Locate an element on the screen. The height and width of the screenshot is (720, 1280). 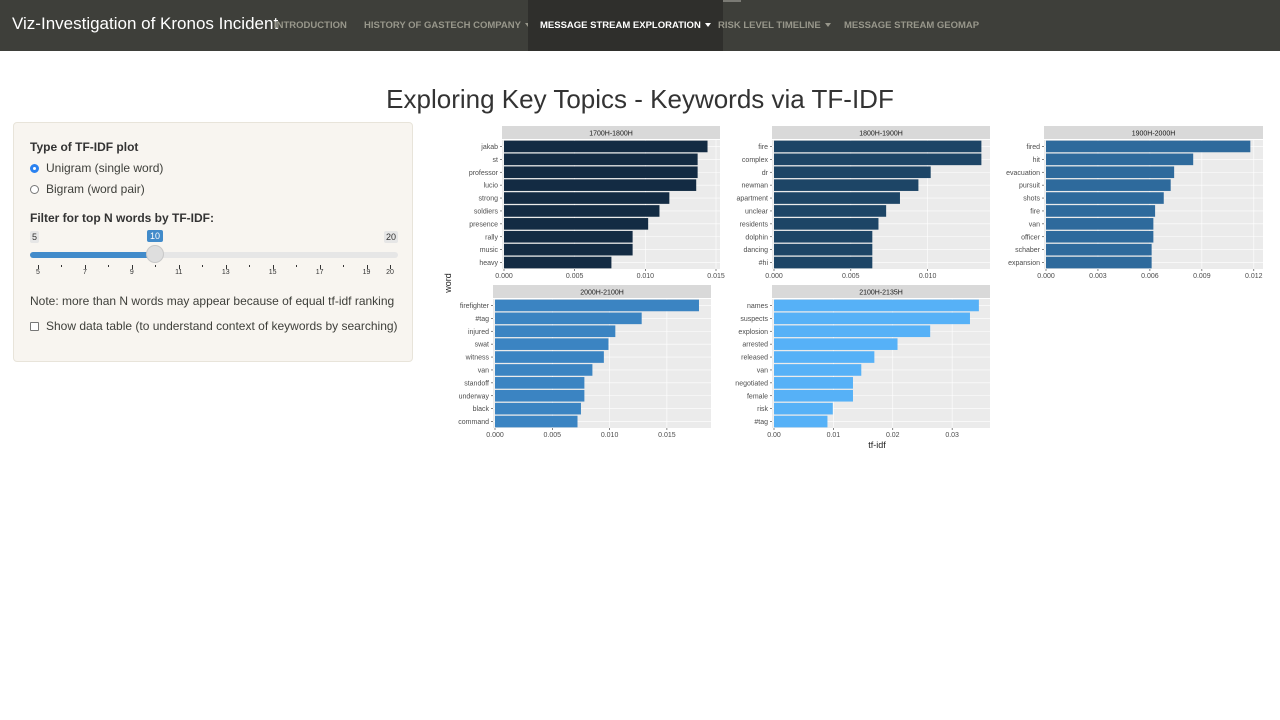
y-tick-label: pursuit is located at coordinates (1029, 186).